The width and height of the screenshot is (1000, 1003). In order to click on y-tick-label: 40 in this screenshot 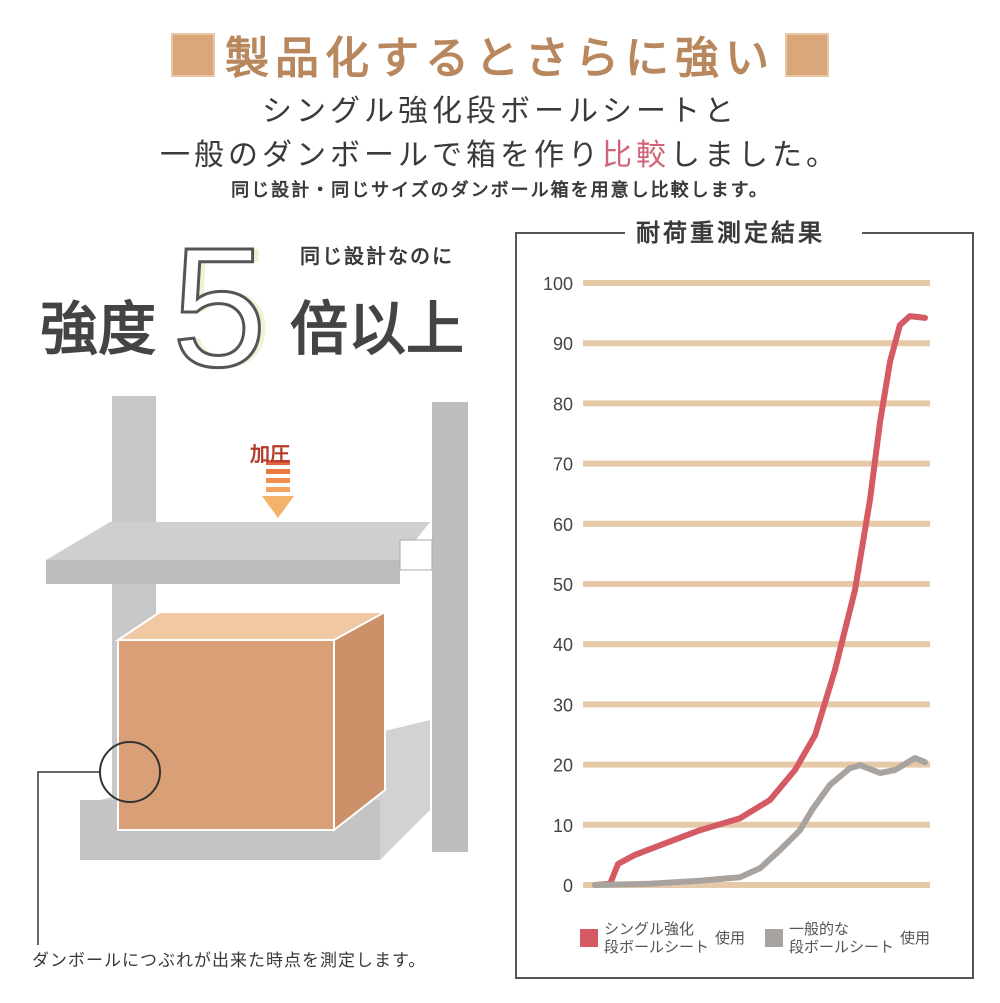, I will do `click(563, 645)`.